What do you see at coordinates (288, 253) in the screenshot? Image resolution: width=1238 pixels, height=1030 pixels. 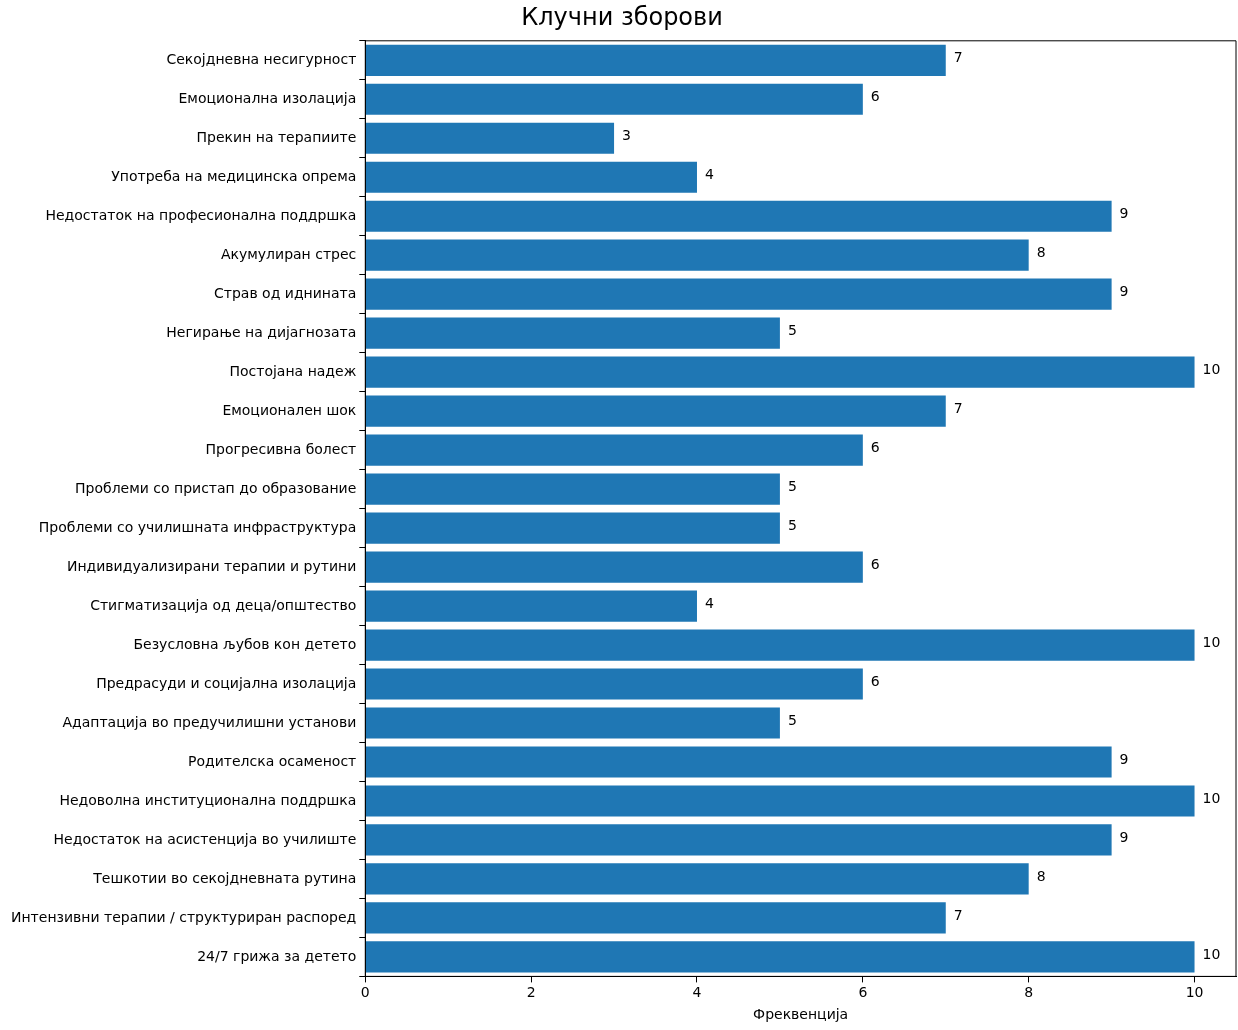 I see `y-tick-label: Акумулиран стрес` at bounding box center [288, 253].